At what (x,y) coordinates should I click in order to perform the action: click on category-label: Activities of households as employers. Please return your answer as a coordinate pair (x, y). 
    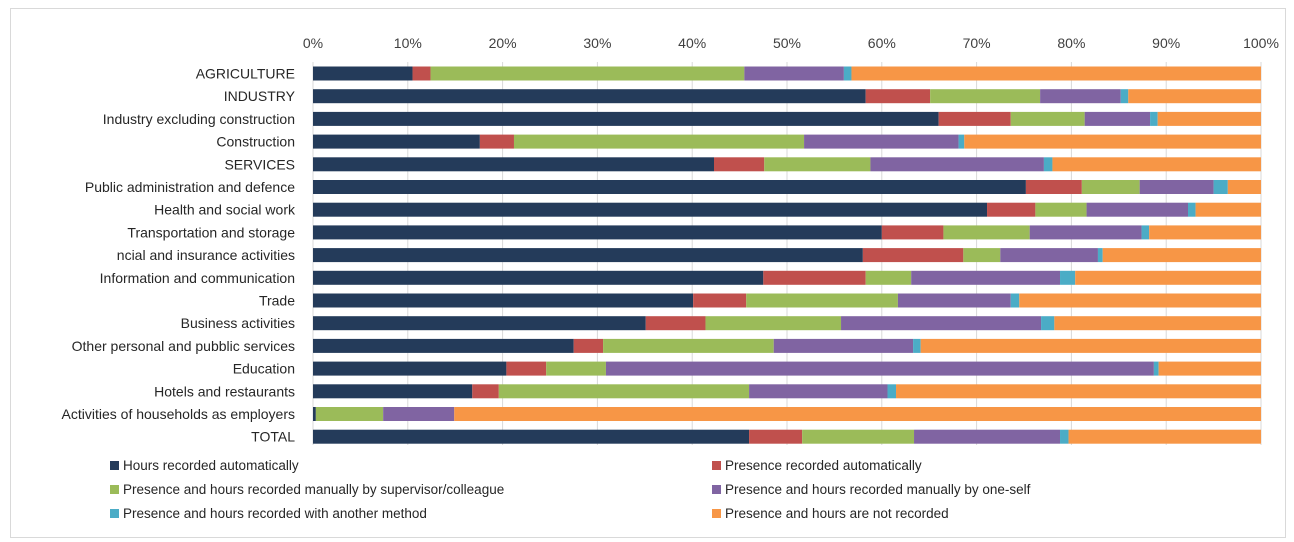
    Looking at the image, I should click on (178, 414).